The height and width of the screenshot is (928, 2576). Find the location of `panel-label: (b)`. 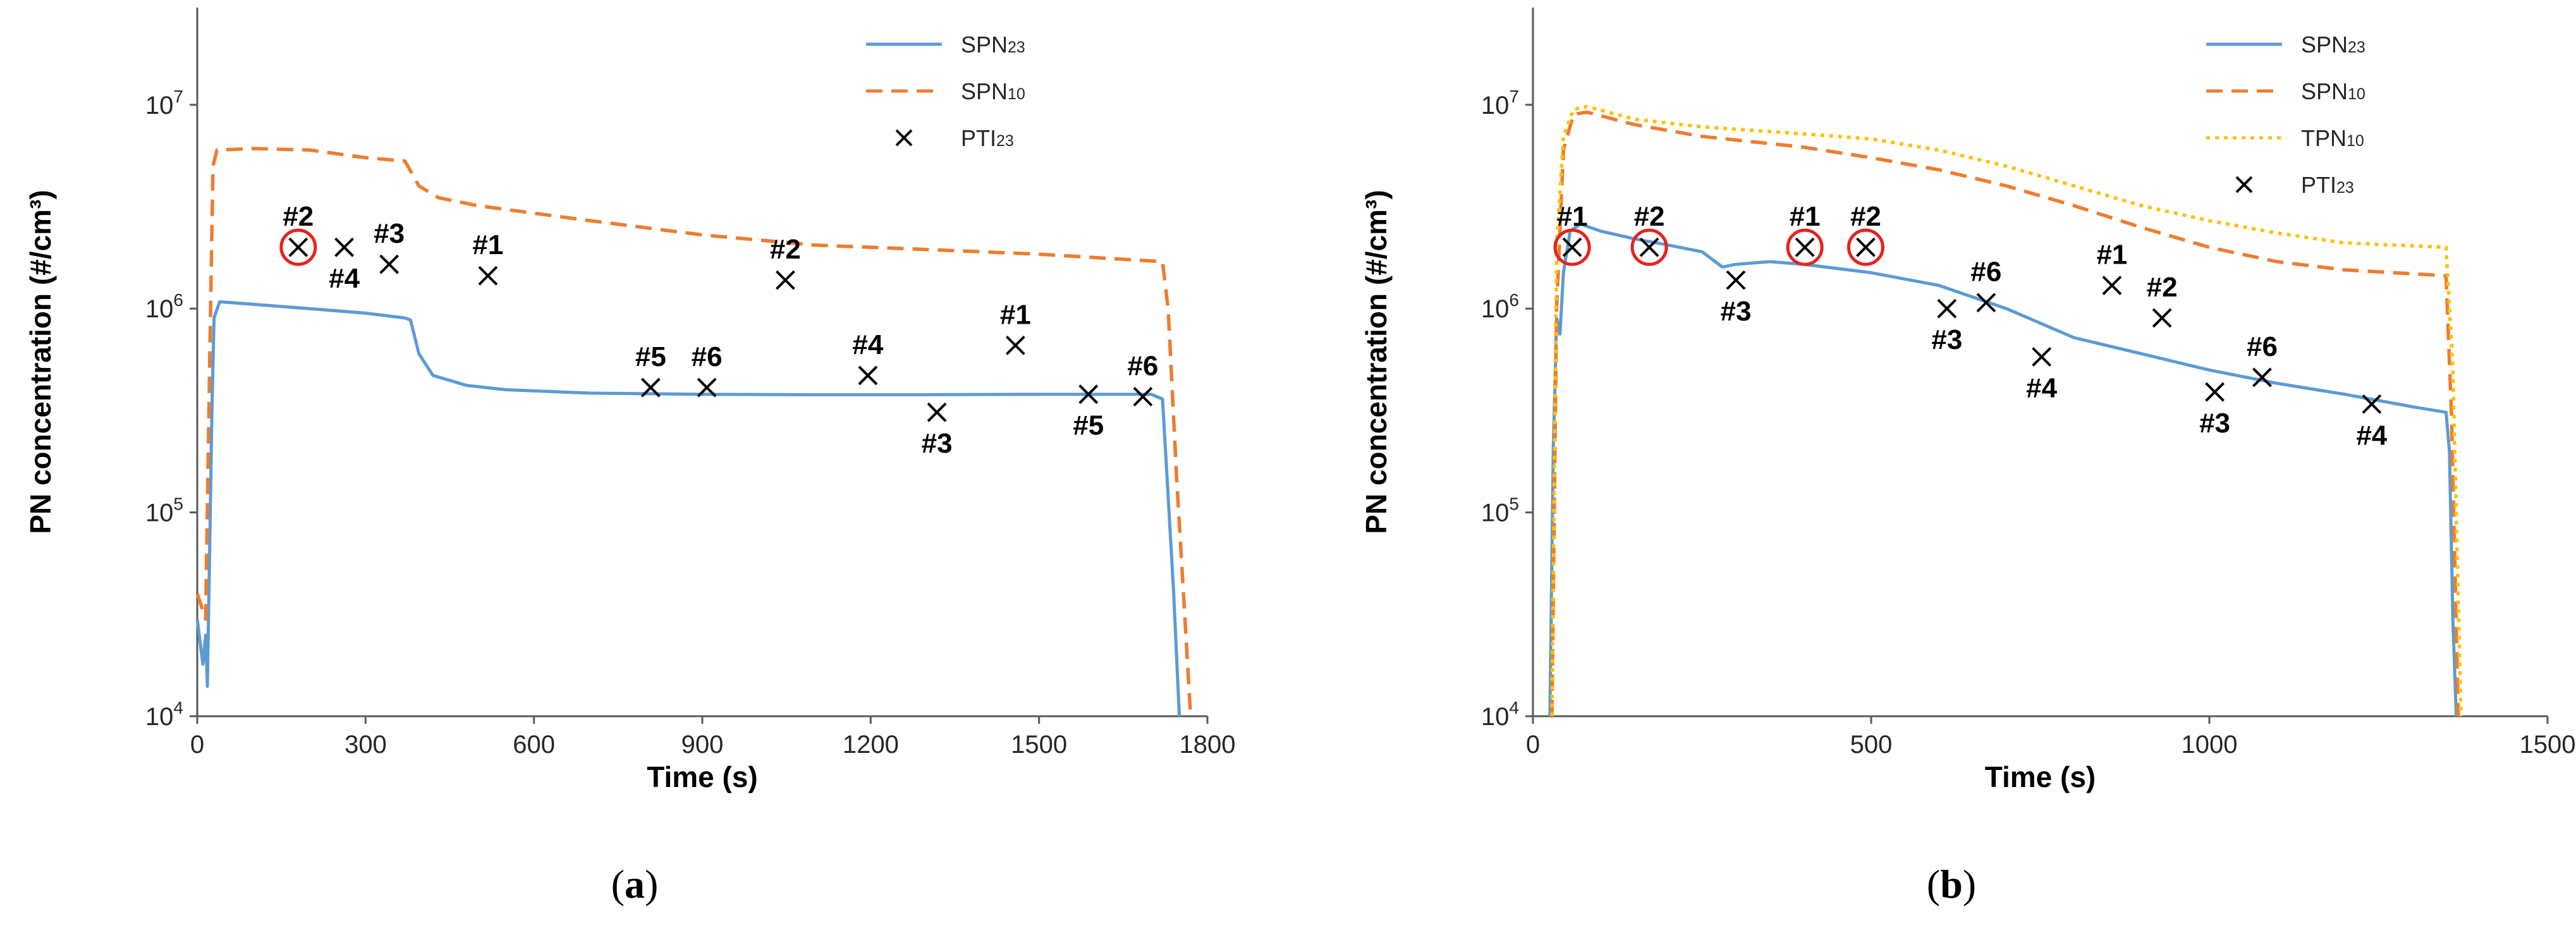

panel-label: (b) is located at coordinates (1951, 884).